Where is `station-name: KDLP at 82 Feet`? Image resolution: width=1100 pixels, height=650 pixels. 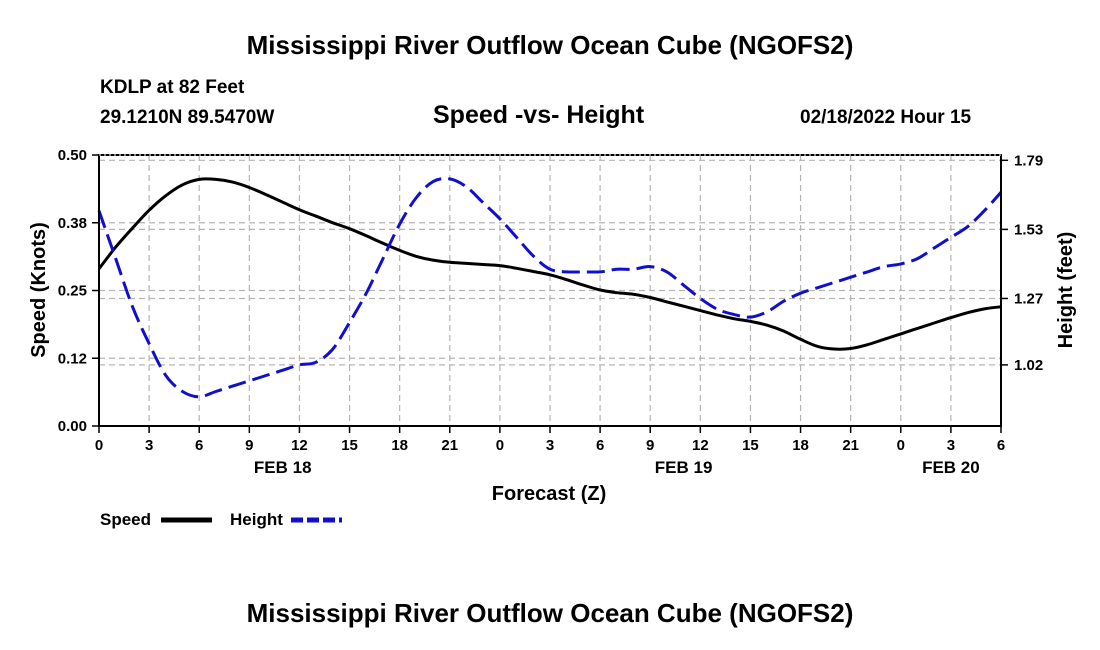
station-name: KDLP at 82 Feet is located at coordinates (172, 87).